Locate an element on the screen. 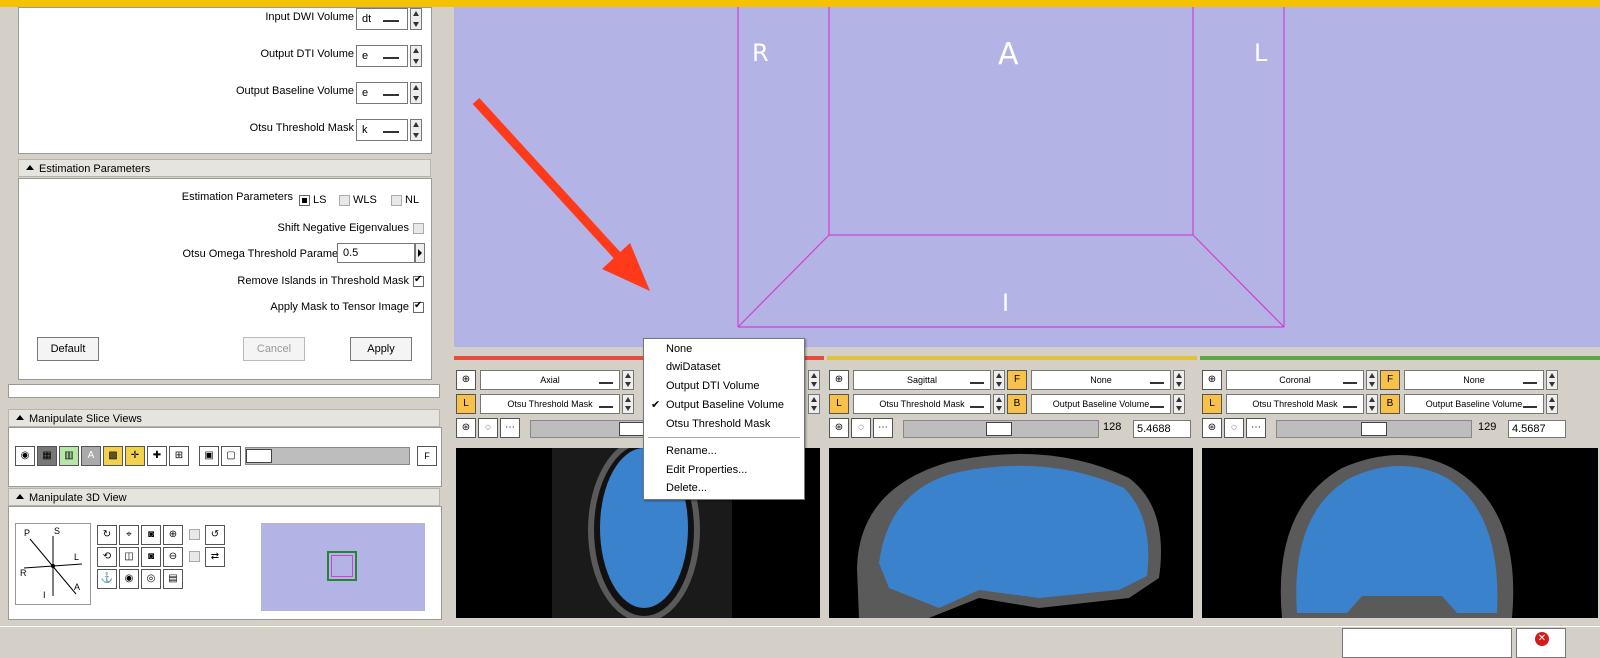 The image size is (1600, 658). coronal-fg-spinner is located at coordinates (1372, 404).